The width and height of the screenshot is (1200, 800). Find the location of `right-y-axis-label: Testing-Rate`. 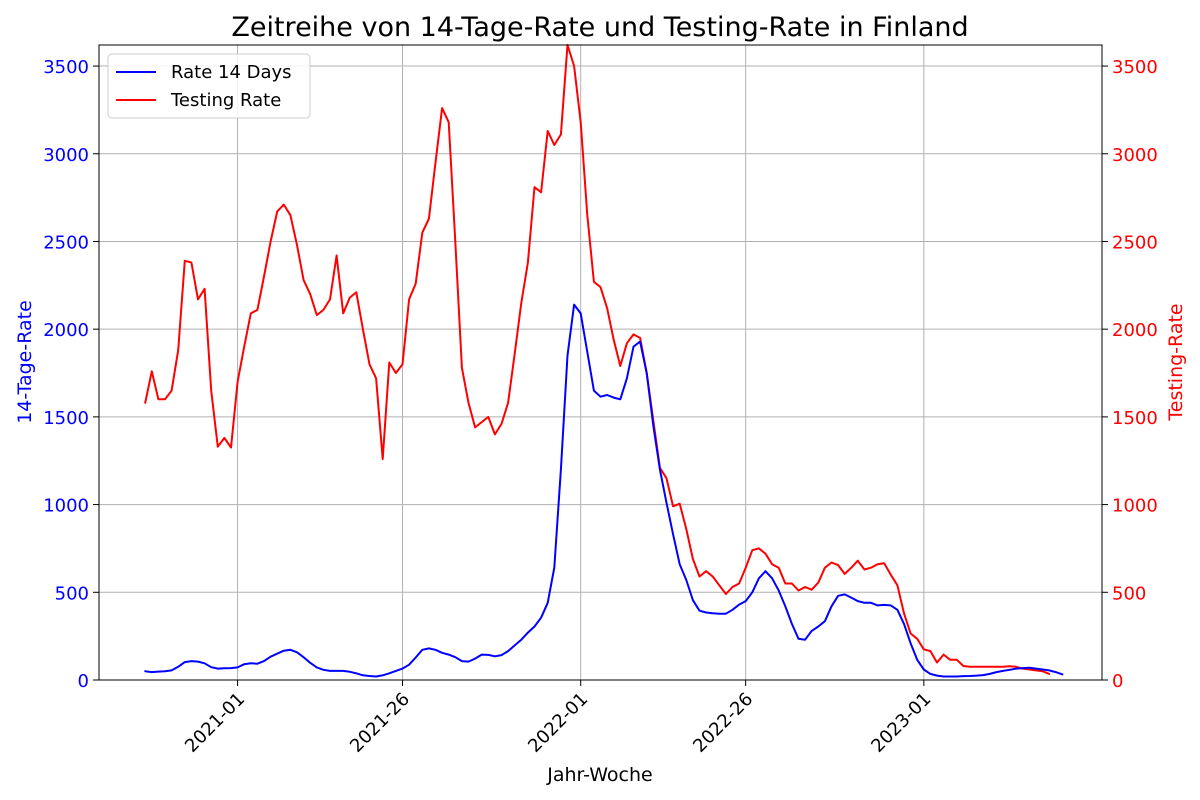

right-y-axis-label: Testing-Rate is located at coordinates (1176, 362).